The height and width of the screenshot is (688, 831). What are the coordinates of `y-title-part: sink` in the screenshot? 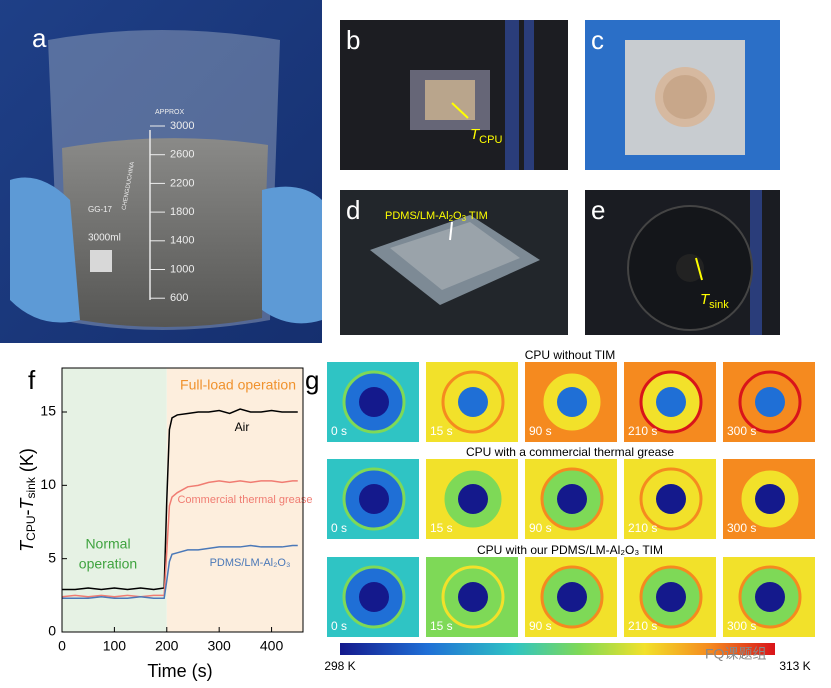 It's located at (31, 487).